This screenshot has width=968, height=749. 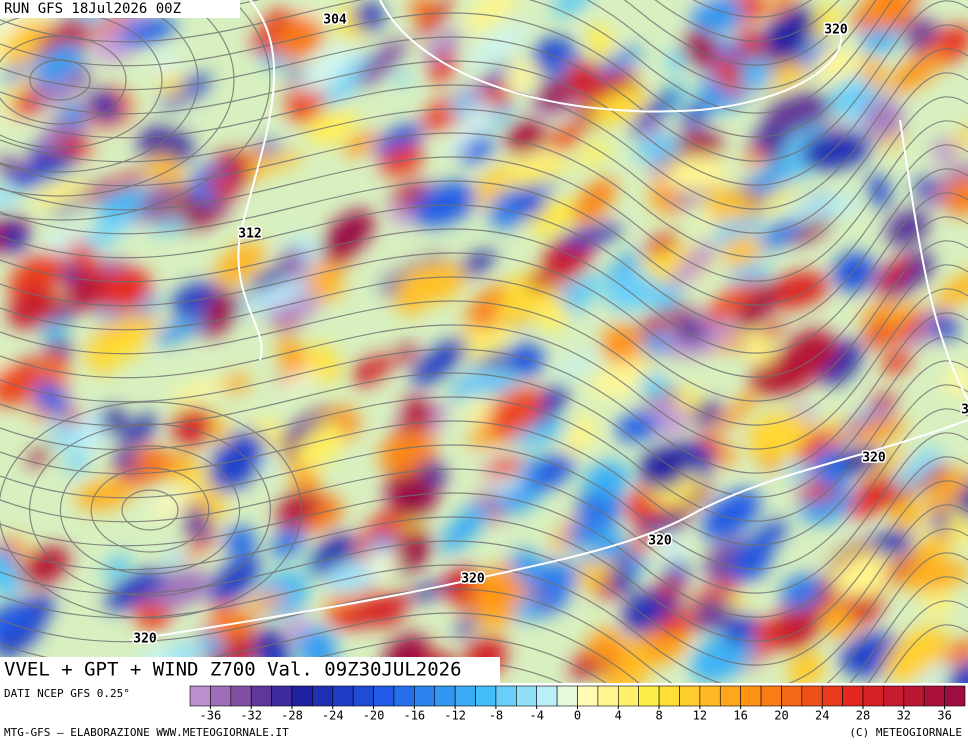 I want to click on colorbar-tick-label: 28, so click(x=863, y=716).